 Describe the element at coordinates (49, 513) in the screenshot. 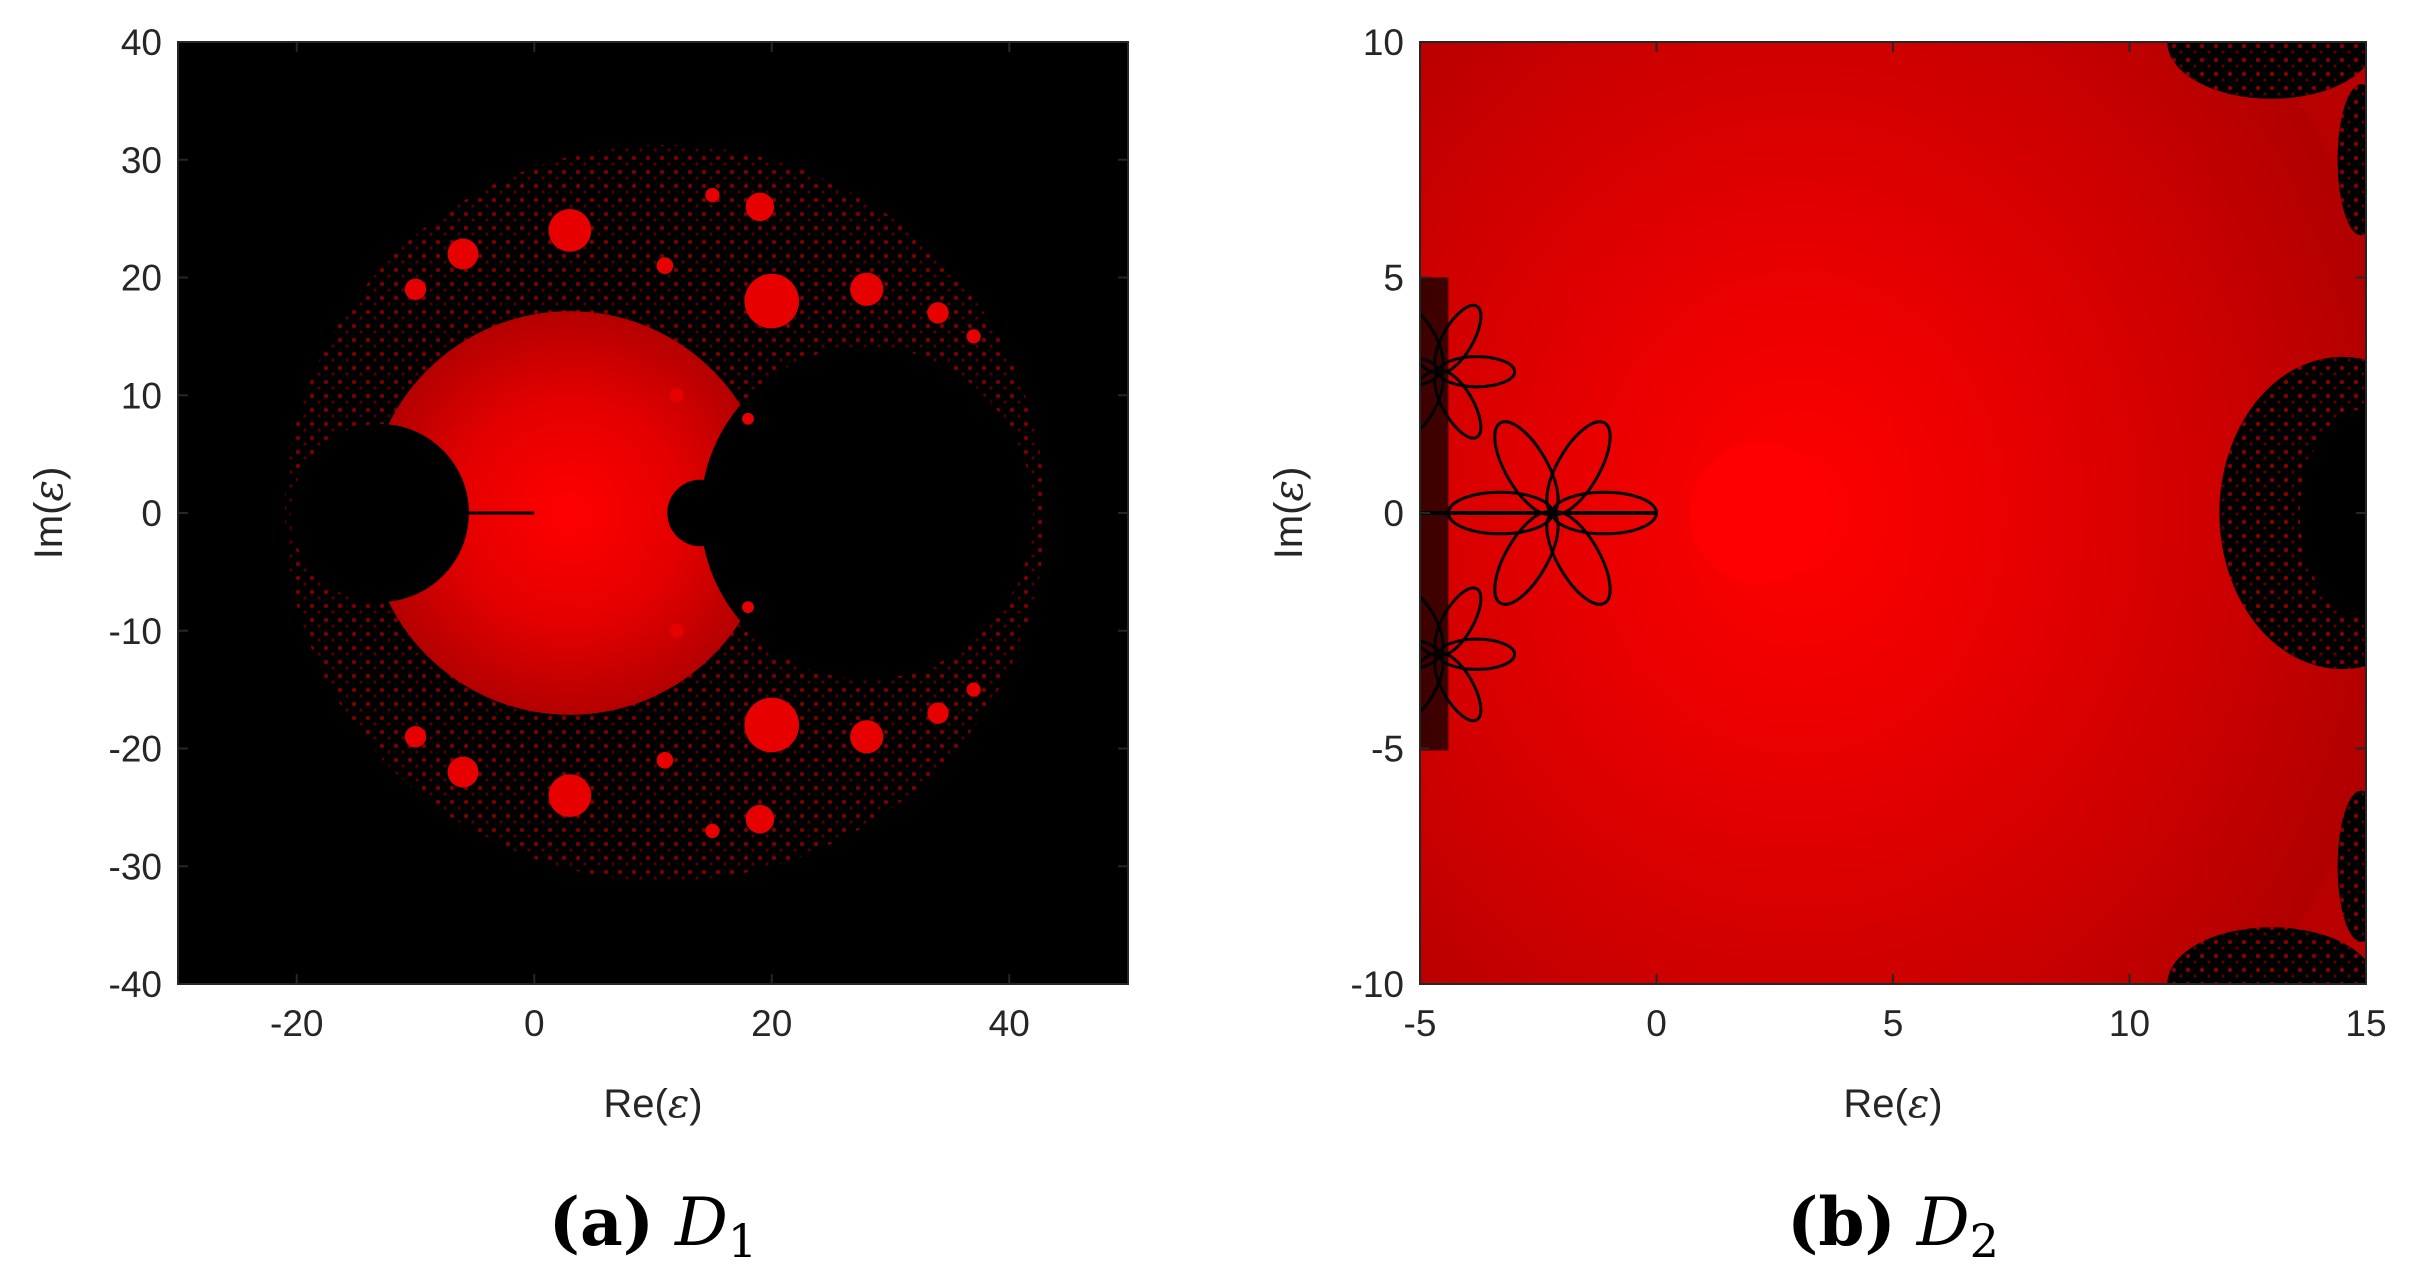

I see `y-axis-label-a: Im(ε)` at that location.